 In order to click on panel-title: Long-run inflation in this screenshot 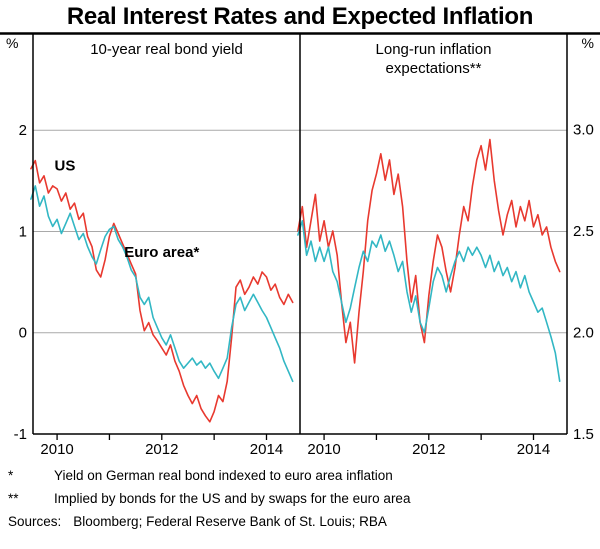, I will do `click(434, 49)`.